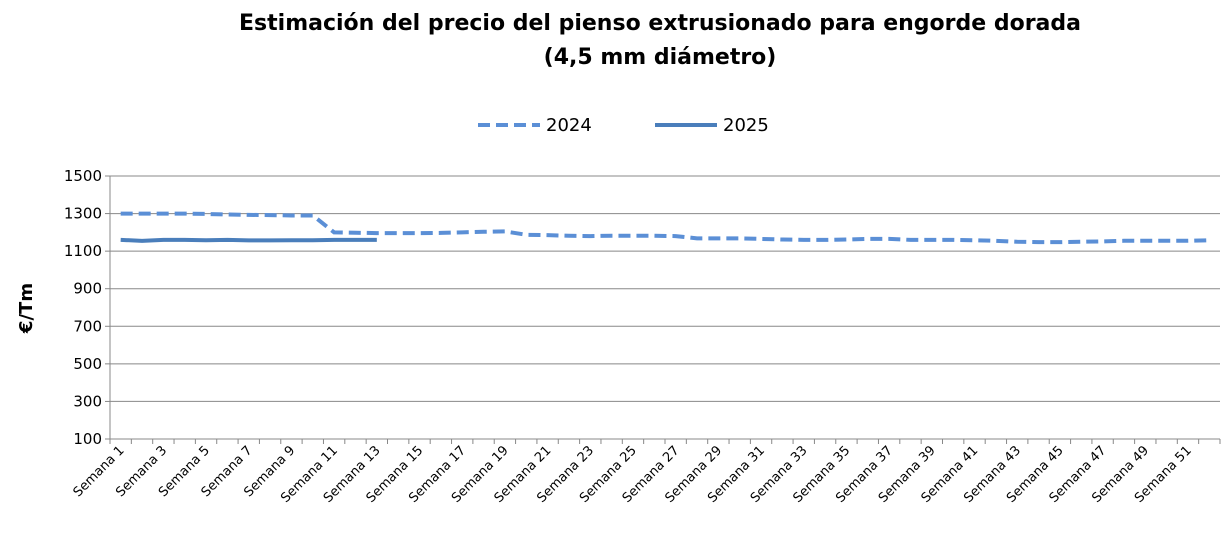 This screenshot has width=1224, height=540. What do you see at coordinates (746, 125) in the screenshot?
I see `legend-label: 2025` at bounding box center [746, 125].